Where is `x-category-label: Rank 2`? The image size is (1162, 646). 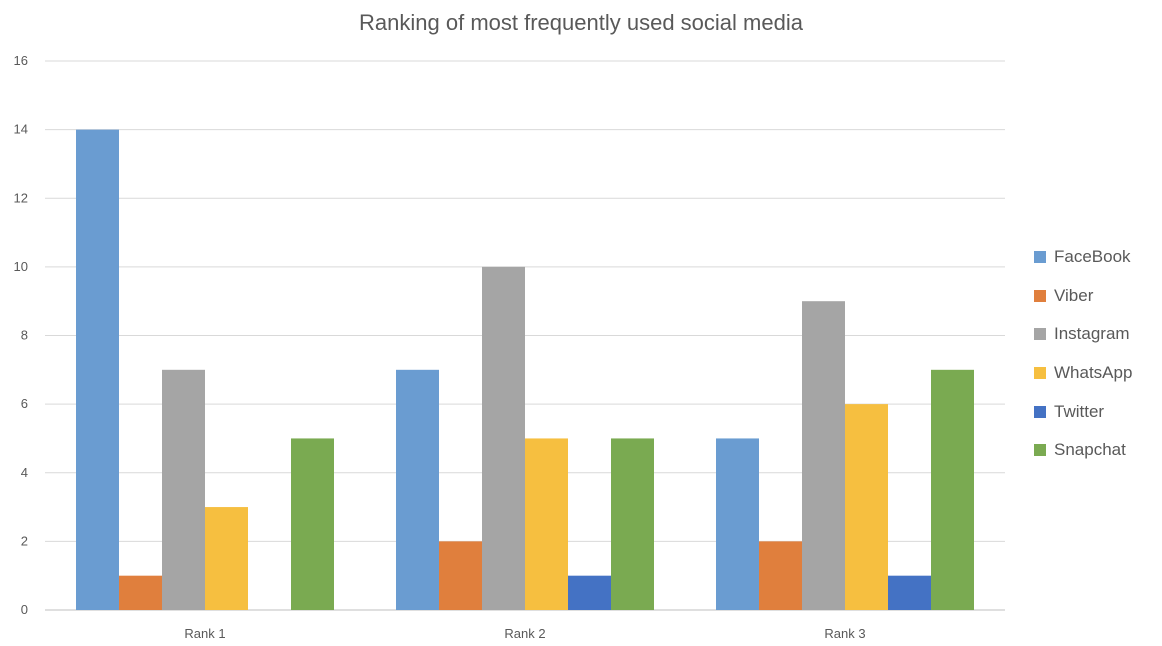 x-category-label: Rank 2 is located at coordinates (524, 633).